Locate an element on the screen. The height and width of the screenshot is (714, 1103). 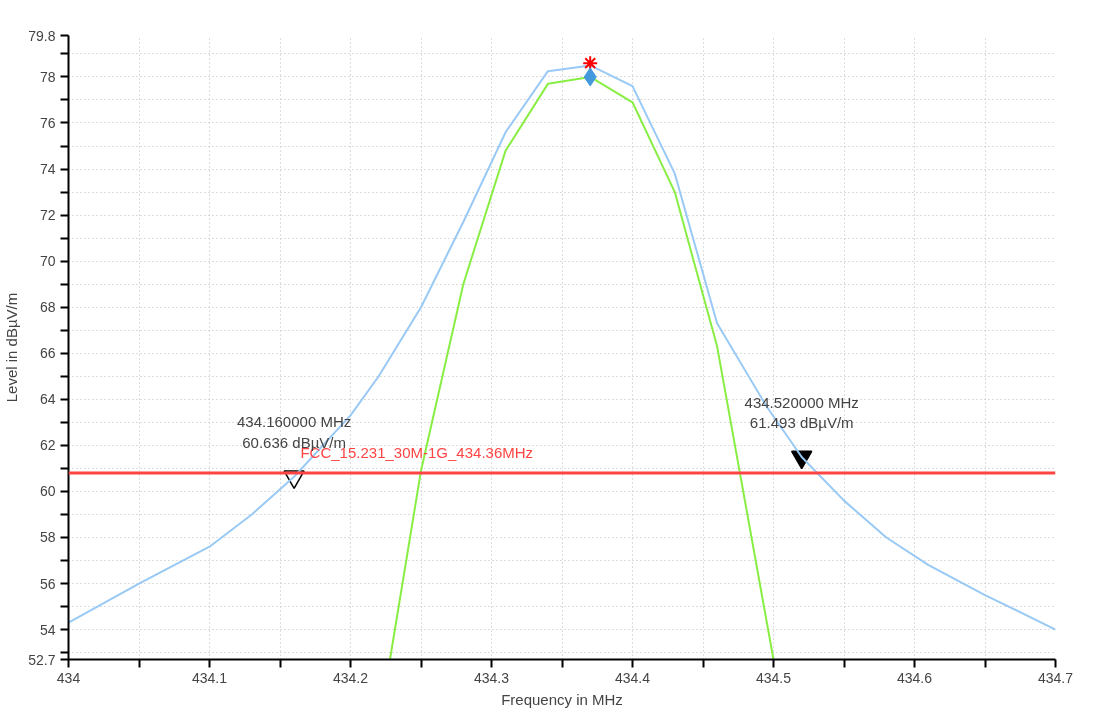
annotation: 434.520000 MHz 61.493 dBµV/m is located at coordinates (801, 412).